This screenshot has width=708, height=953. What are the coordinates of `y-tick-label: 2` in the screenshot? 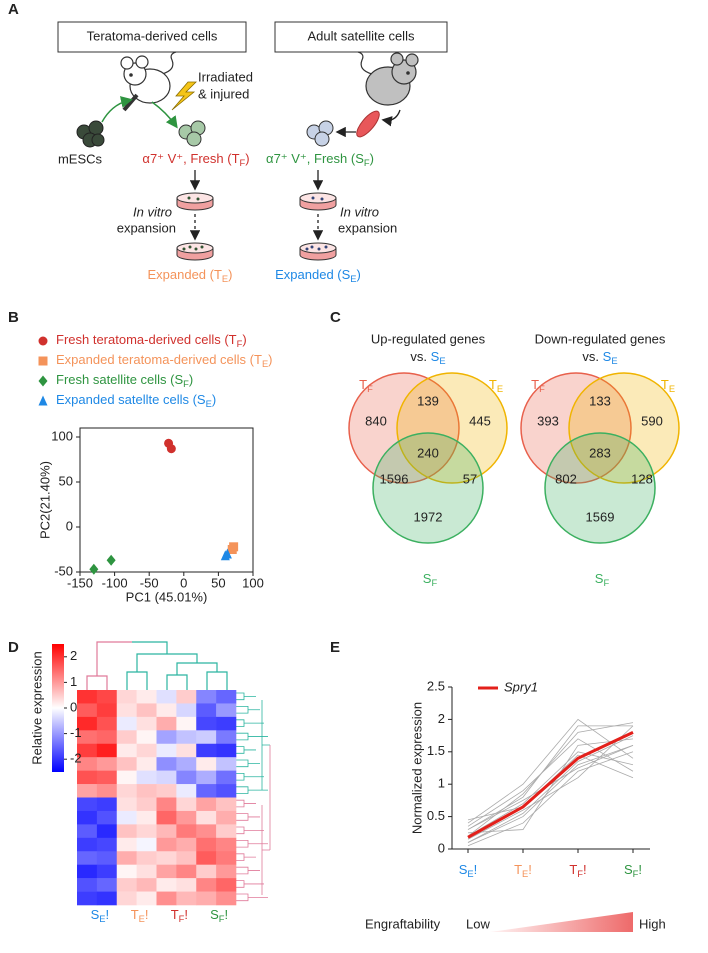 It's located at (441, 718).